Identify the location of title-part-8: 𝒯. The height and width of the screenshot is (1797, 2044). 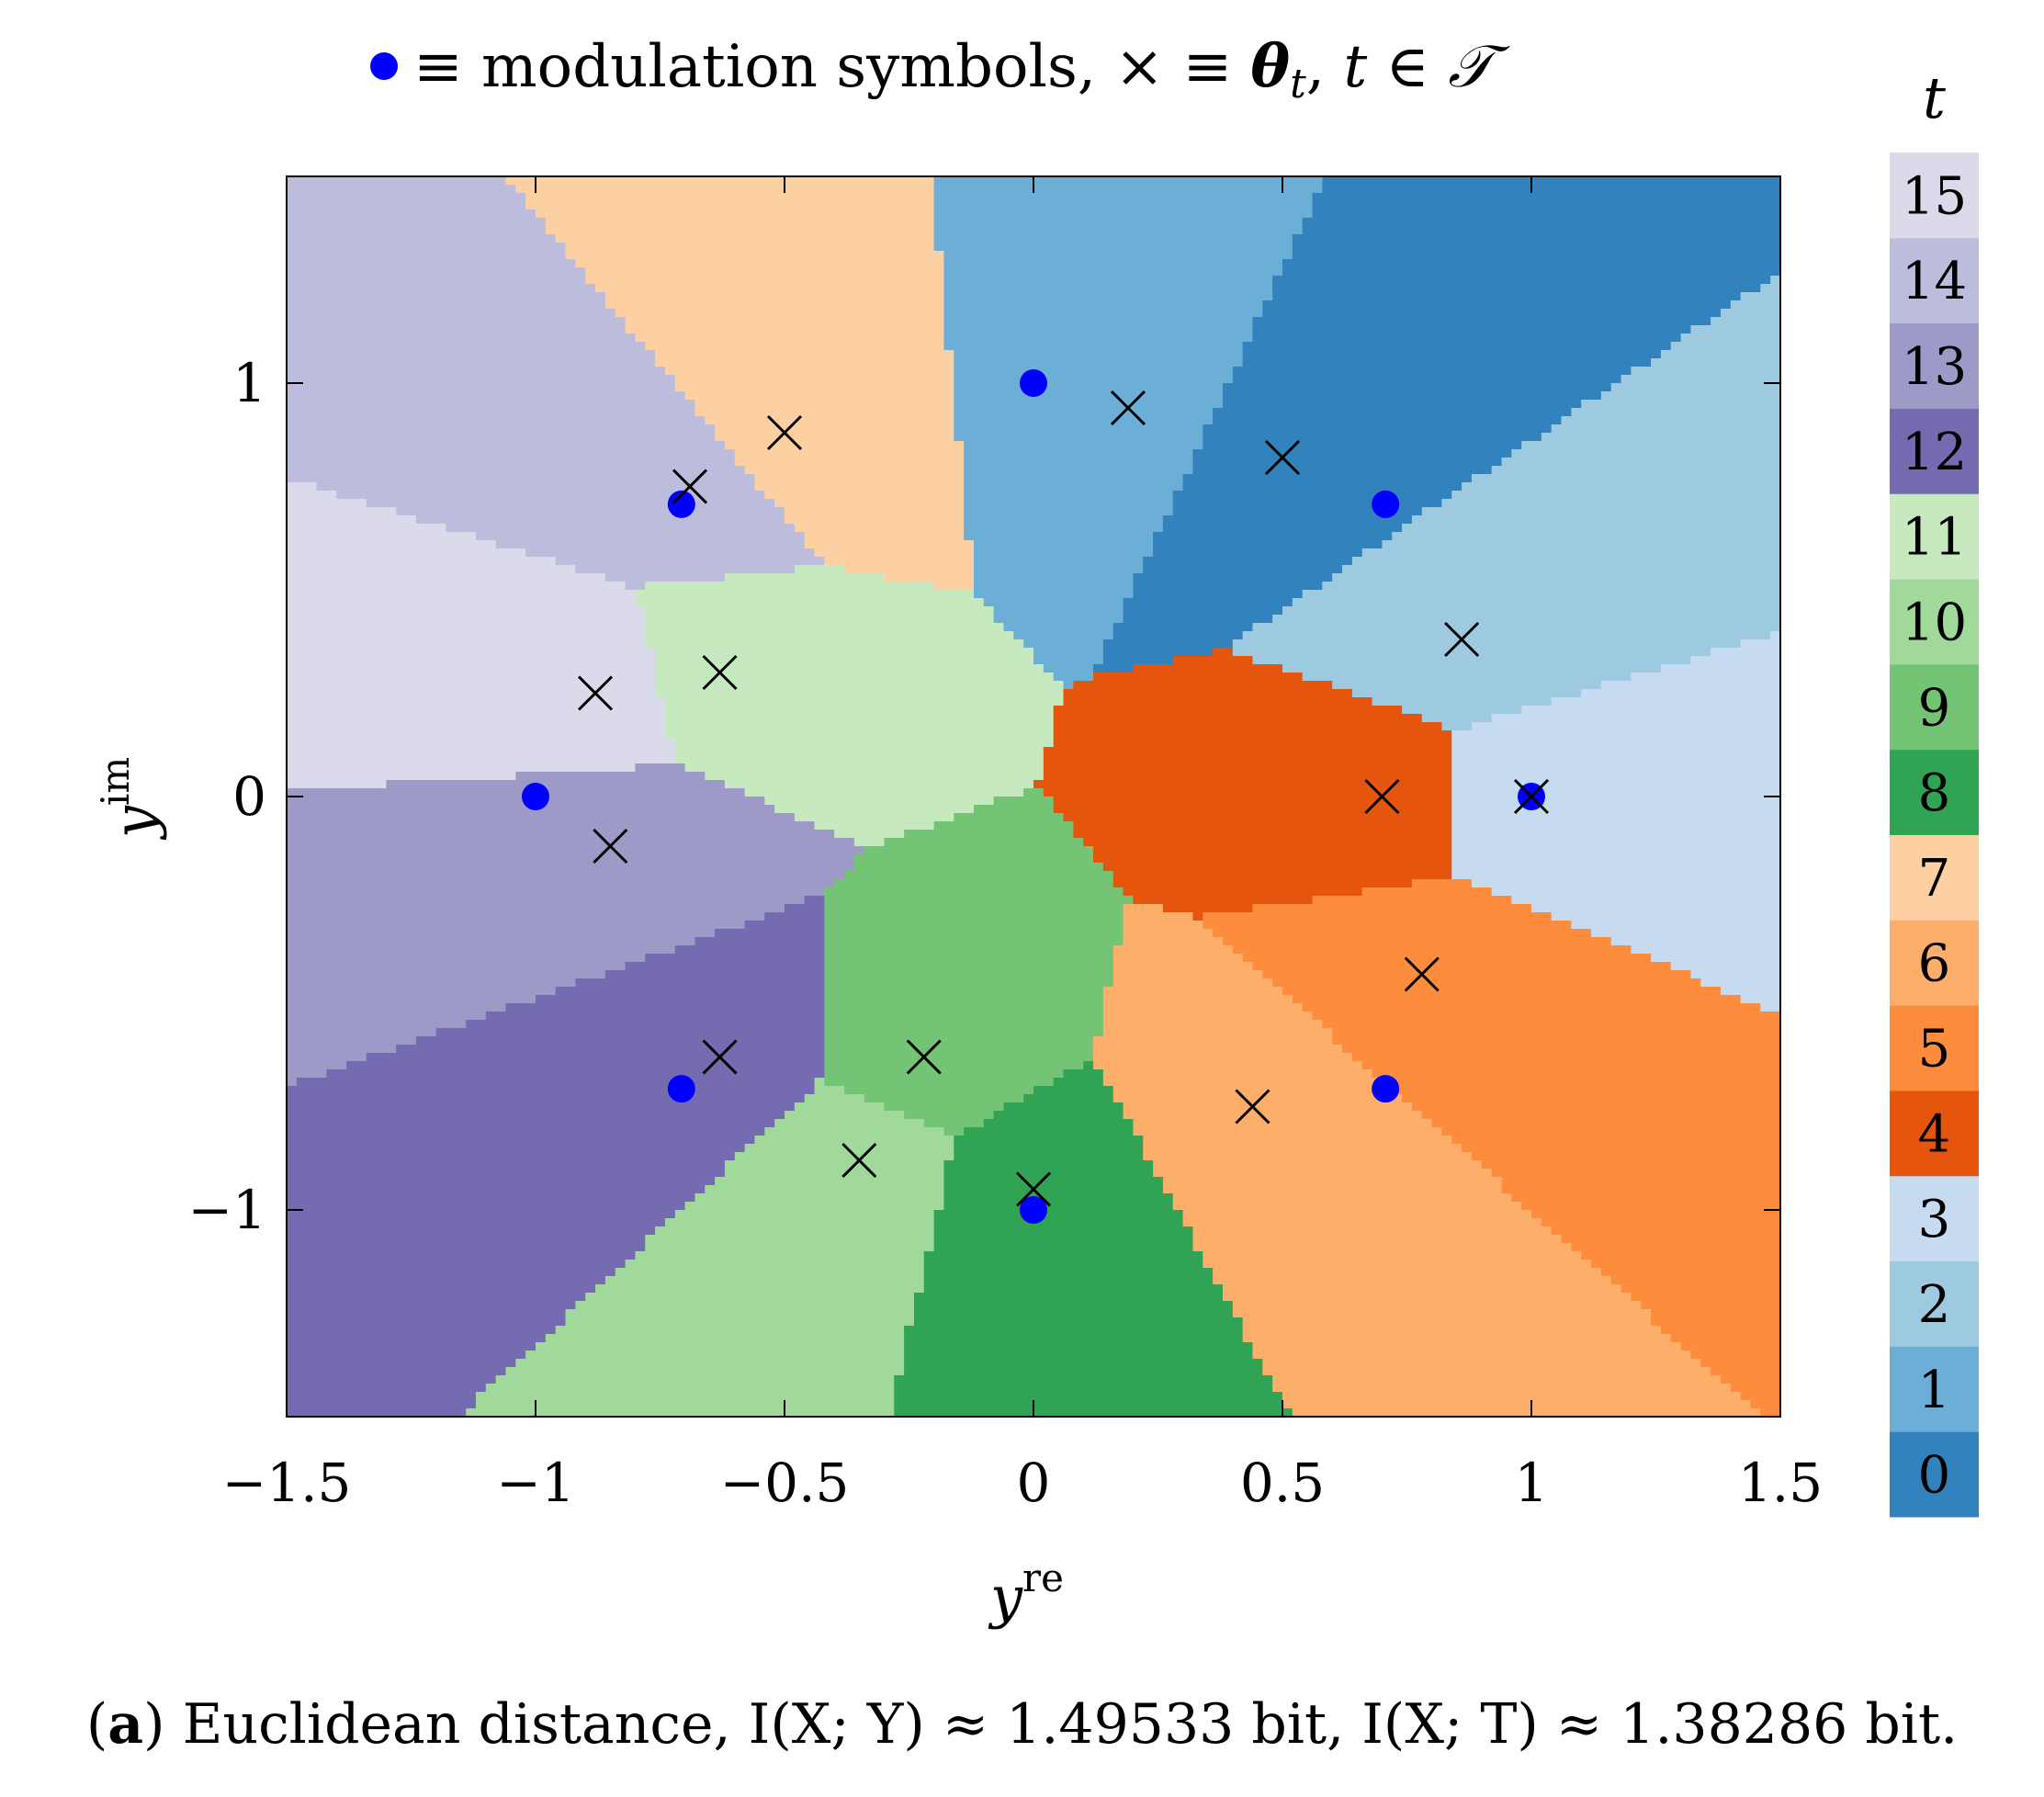
(1479, 67).